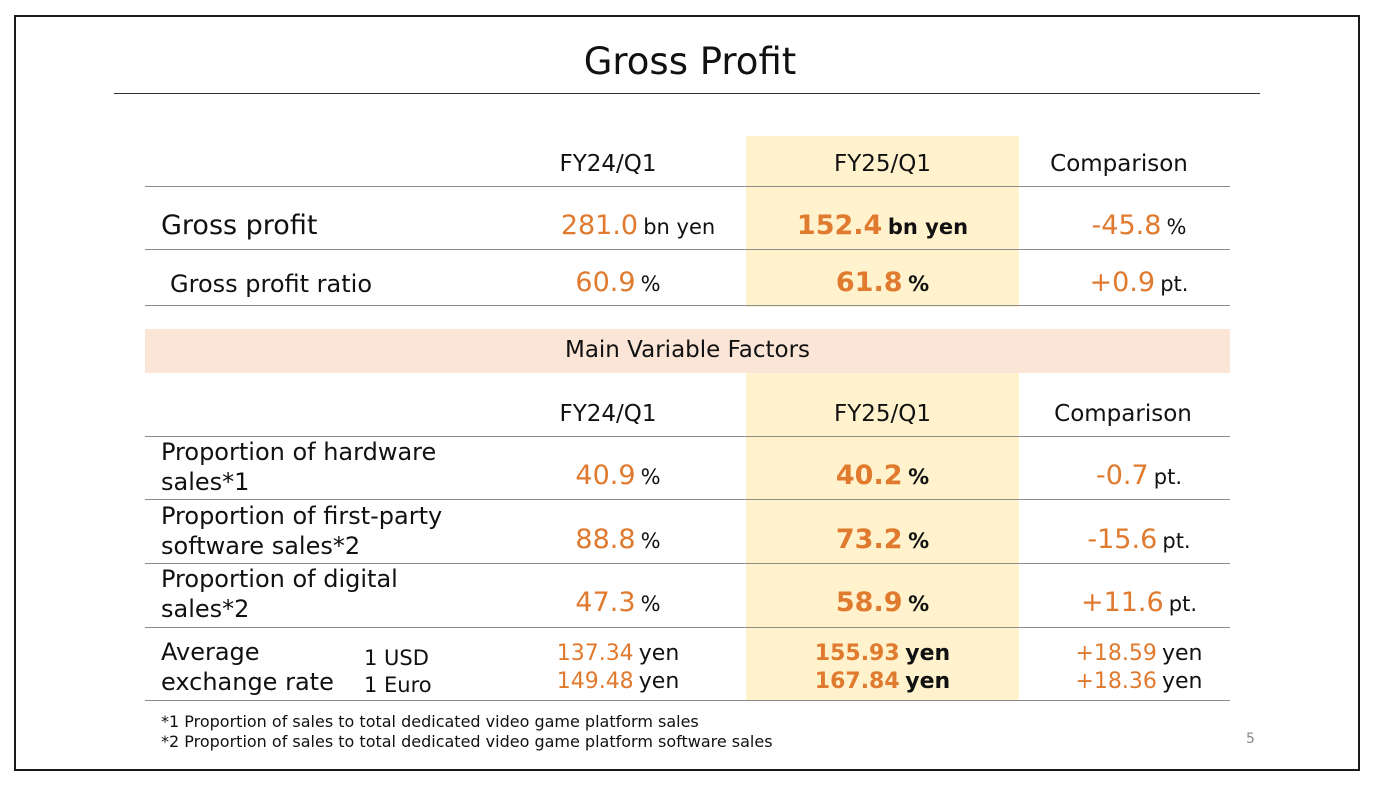 This screenshot has height=799, width=1380. What do you see at coordinates (398, 672) in the screenshot?
I see `currency-labels: 1 USD 1 Euro` at bounding box center [398, 672].